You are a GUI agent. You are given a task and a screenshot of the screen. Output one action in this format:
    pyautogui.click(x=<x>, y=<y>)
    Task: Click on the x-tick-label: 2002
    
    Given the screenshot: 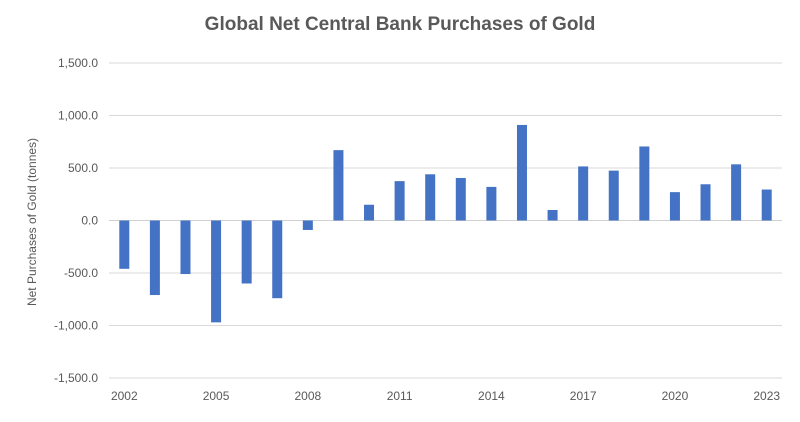 What is the action you would take?
    pyautogui.click(x=124, y=396)
    